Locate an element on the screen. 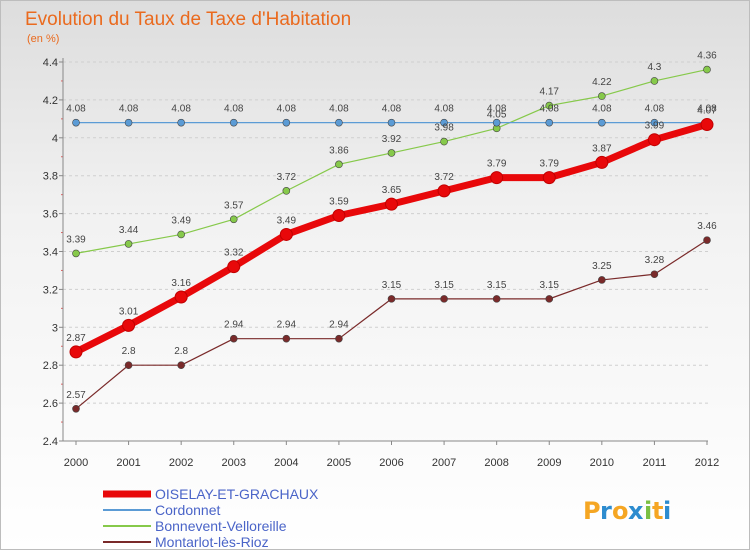  data-label: 2.57 is located at coordinates (76, 395).